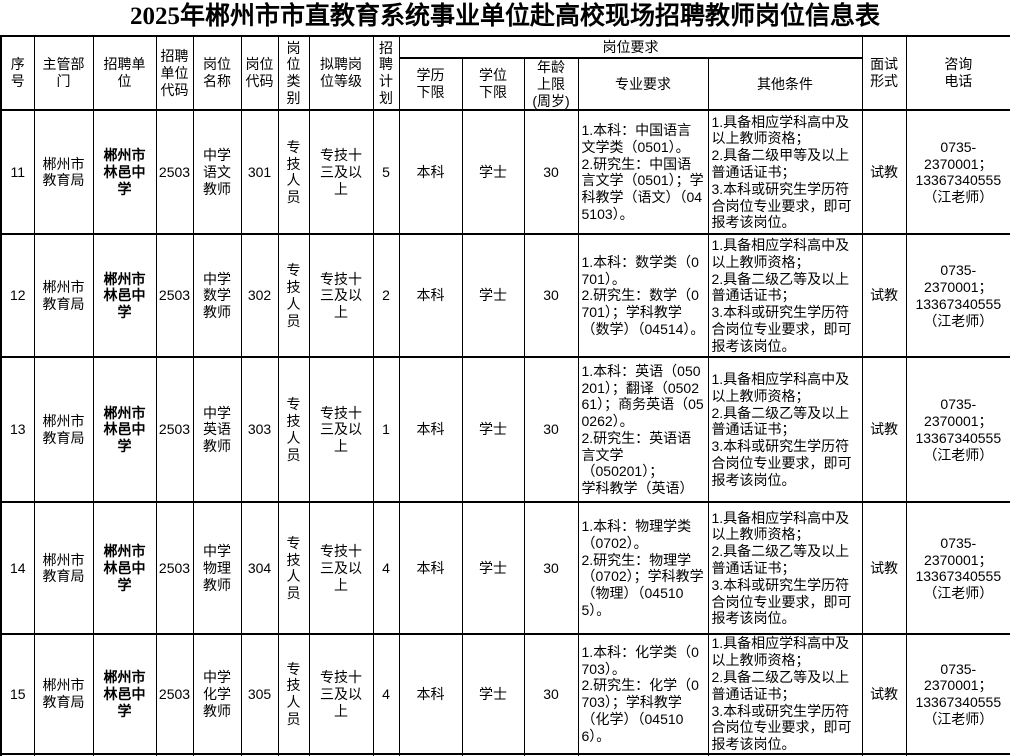 This screenshot has width=1010, height=756. Describe the element at coordinates (217, 694) in the screenshot. I see `cell-post-name: 中学 化学 教师` at that location.